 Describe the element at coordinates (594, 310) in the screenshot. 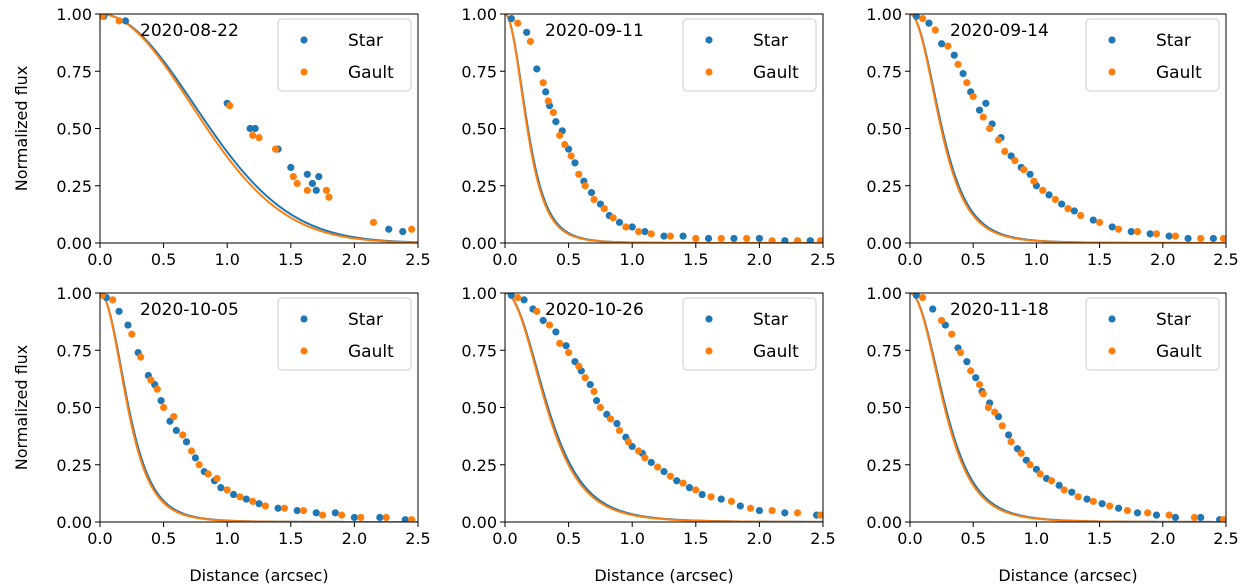

I see `date-label: 2020-10-26` at that location.